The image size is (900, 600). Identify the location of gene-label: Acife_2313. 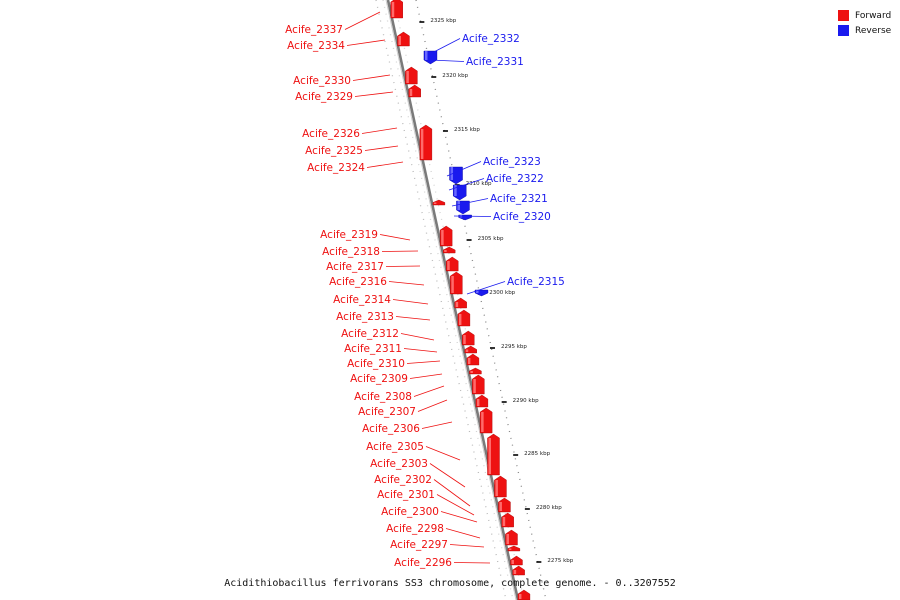
(383, 317).